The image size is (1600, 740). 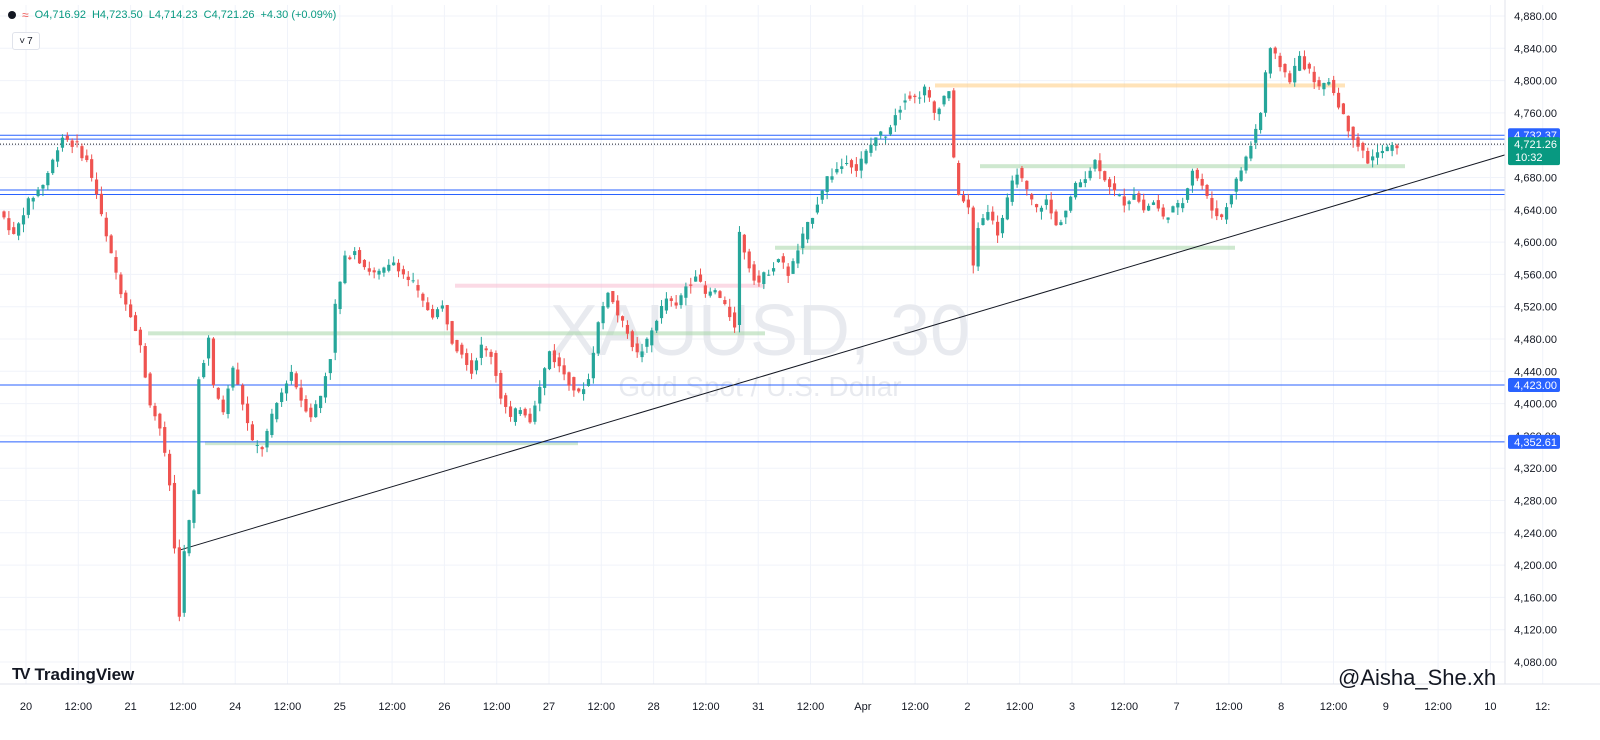 What do you see at coordinates (1535, 145) in the screenshot?
I see `current-price-label: 4,721.26` at bounding box center [1535, 145].